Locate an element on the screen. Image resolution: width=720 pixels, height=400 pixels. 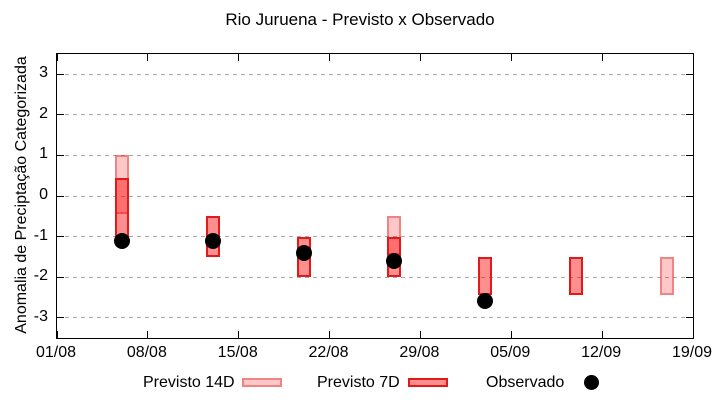
y-tick-label: 1 is located at coordinates (43, 154).